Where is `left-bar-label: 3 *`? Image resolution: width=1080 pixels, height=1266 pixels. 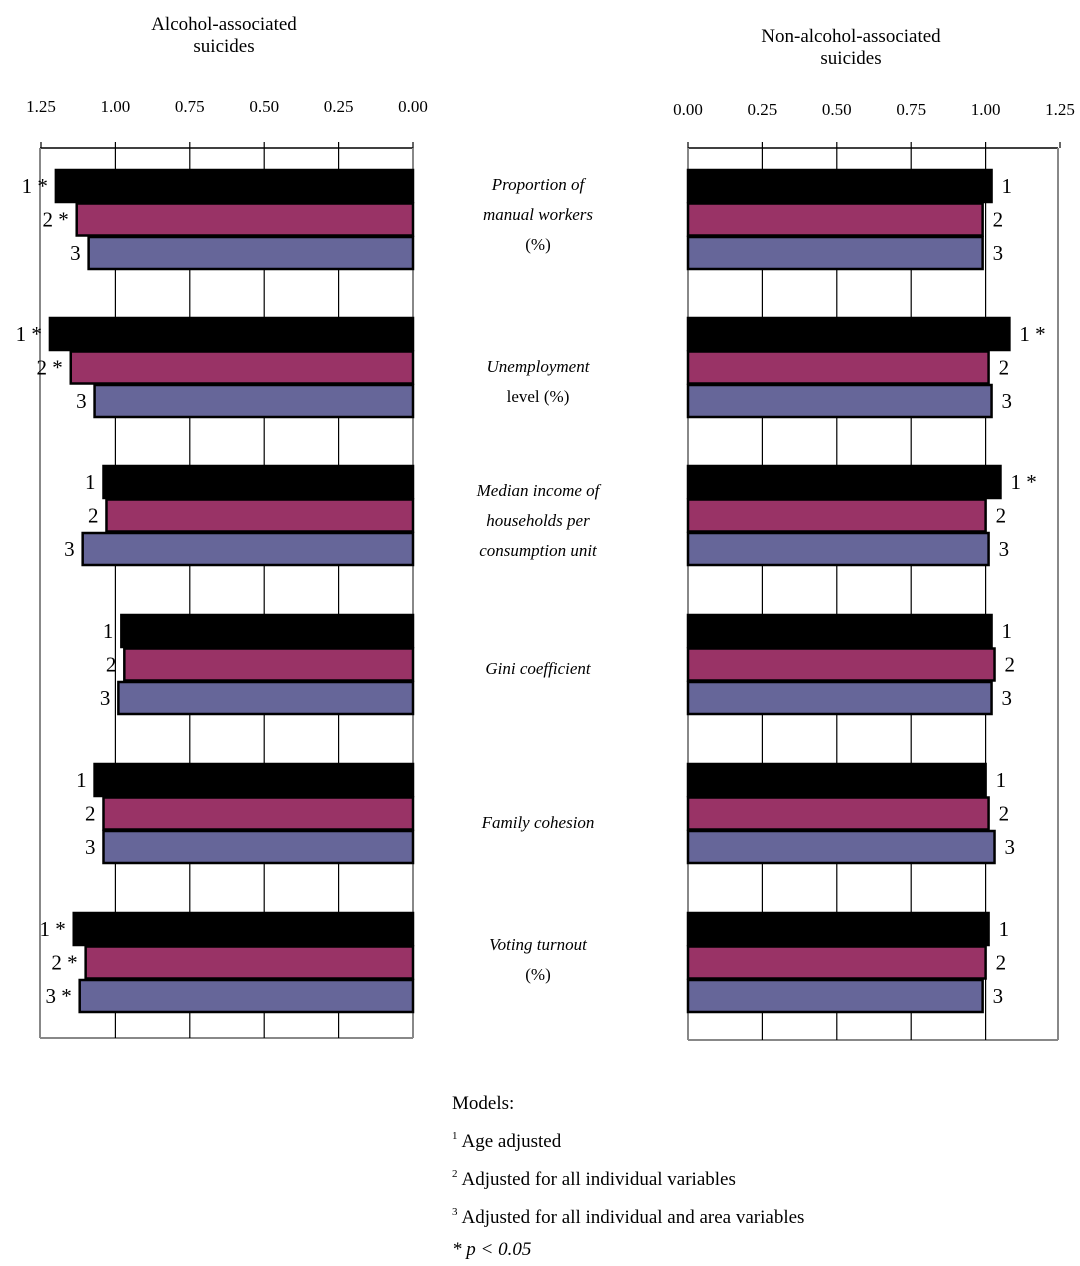
left-bar-label: 3 * is located at coordinates (58, 996).